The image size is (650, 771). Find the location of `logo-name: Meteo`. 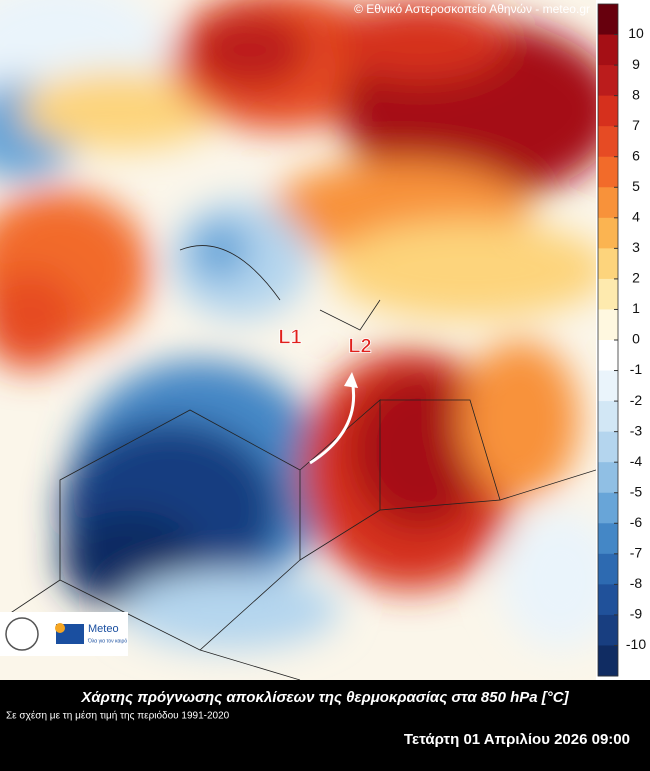

logo-name: Meteo is located at coordinates (103, 629).